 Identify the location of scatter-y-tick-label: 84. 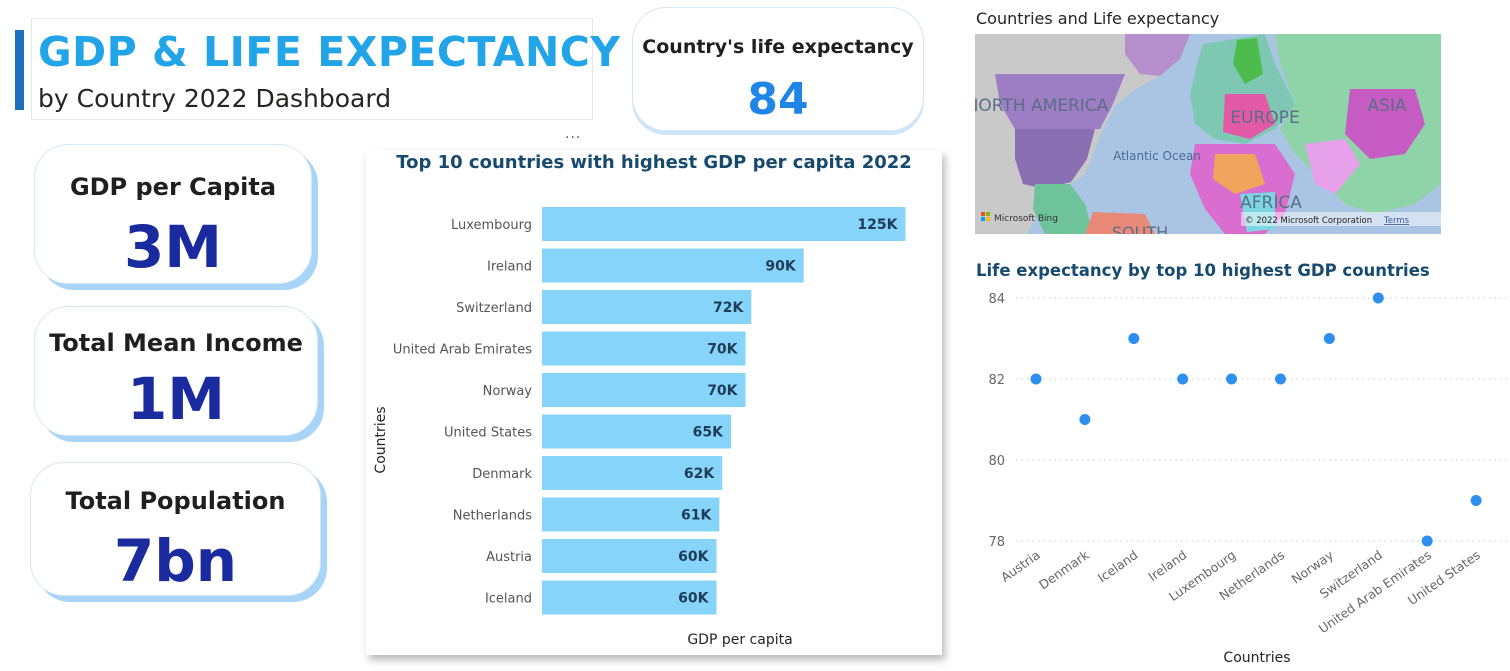
(996, 299).